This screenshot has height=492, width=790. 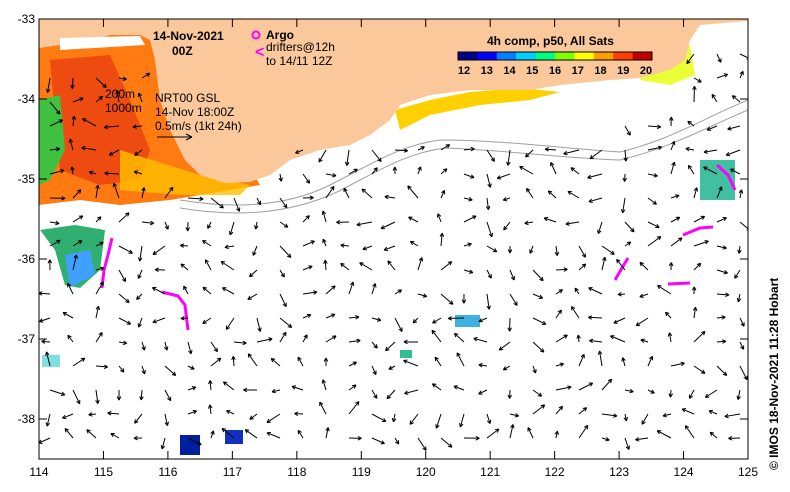 I want to click on argo-marker-icon, so click(x=256, y=35).